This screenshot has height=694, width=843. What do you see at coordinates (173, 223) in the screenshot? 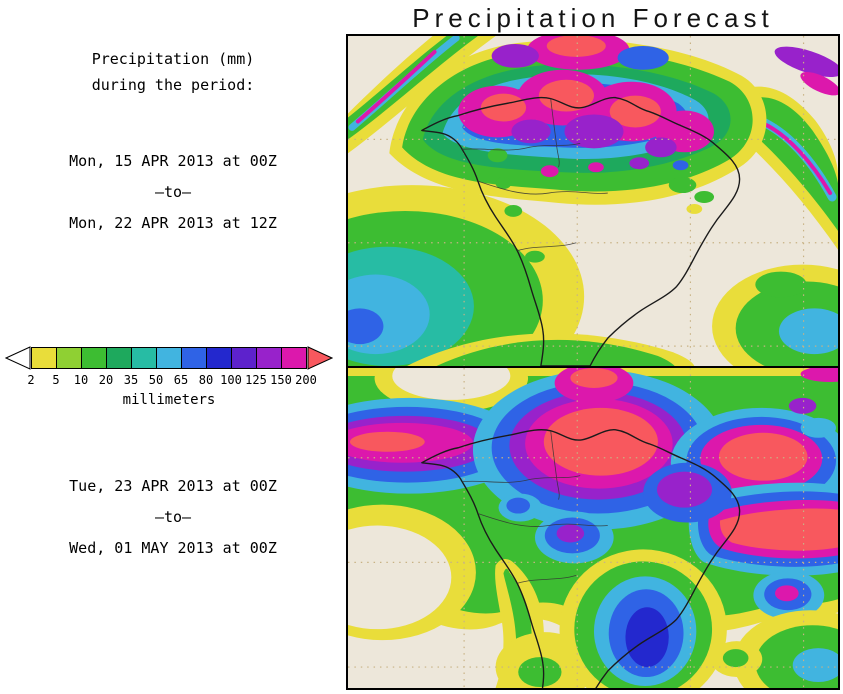
I see `period-1-to: Mon, 22 APR 2013 at 12Z` at bounding box center [173, 223].